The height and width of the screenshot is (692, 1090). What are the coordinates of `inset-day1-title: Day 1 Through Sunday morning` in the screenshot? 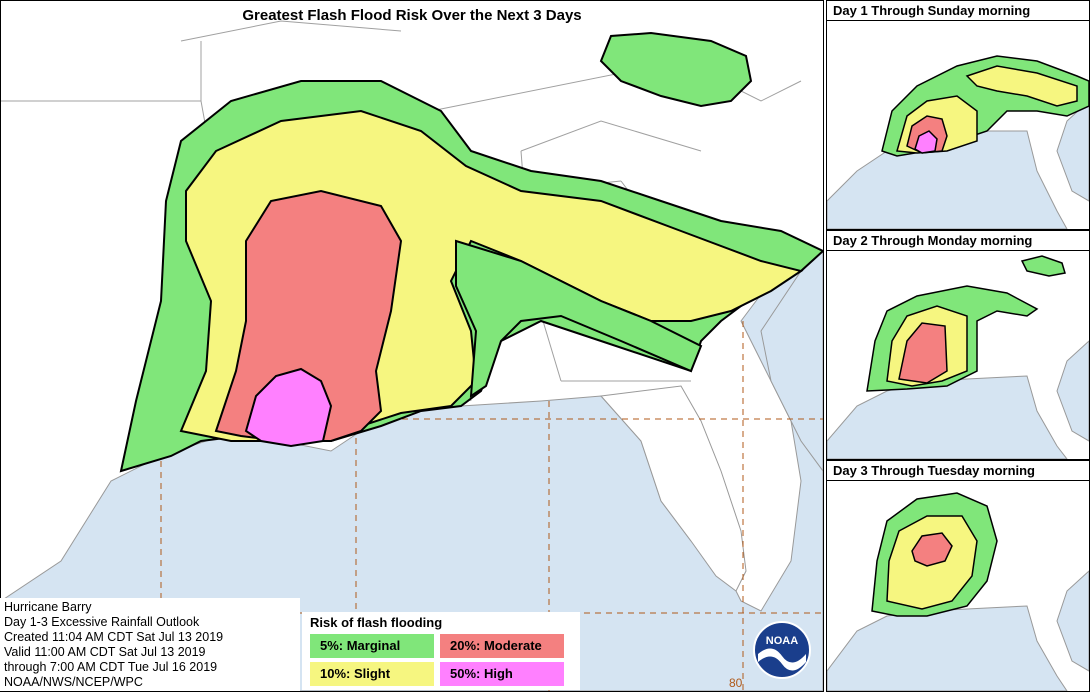 It's located at (958, 11).